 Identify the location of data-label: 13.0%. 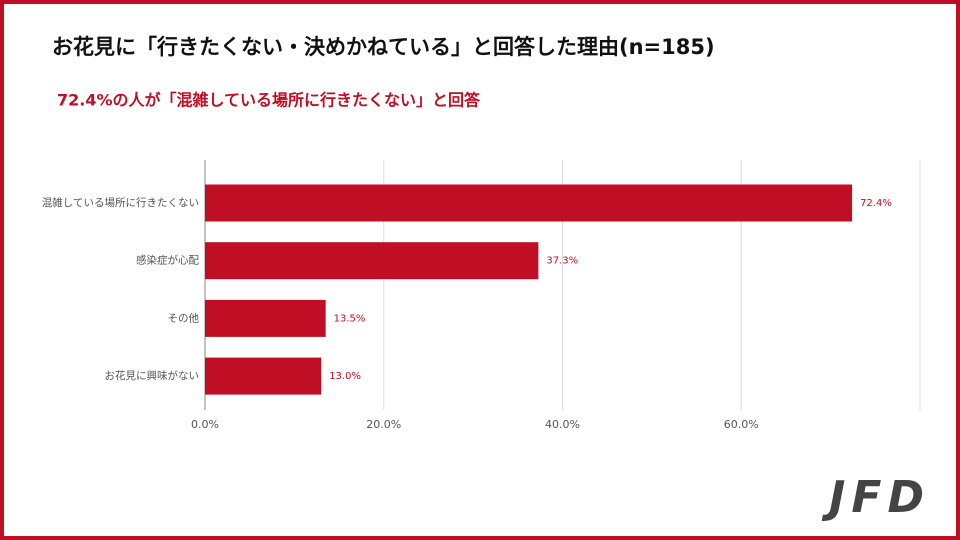
(345, 376).